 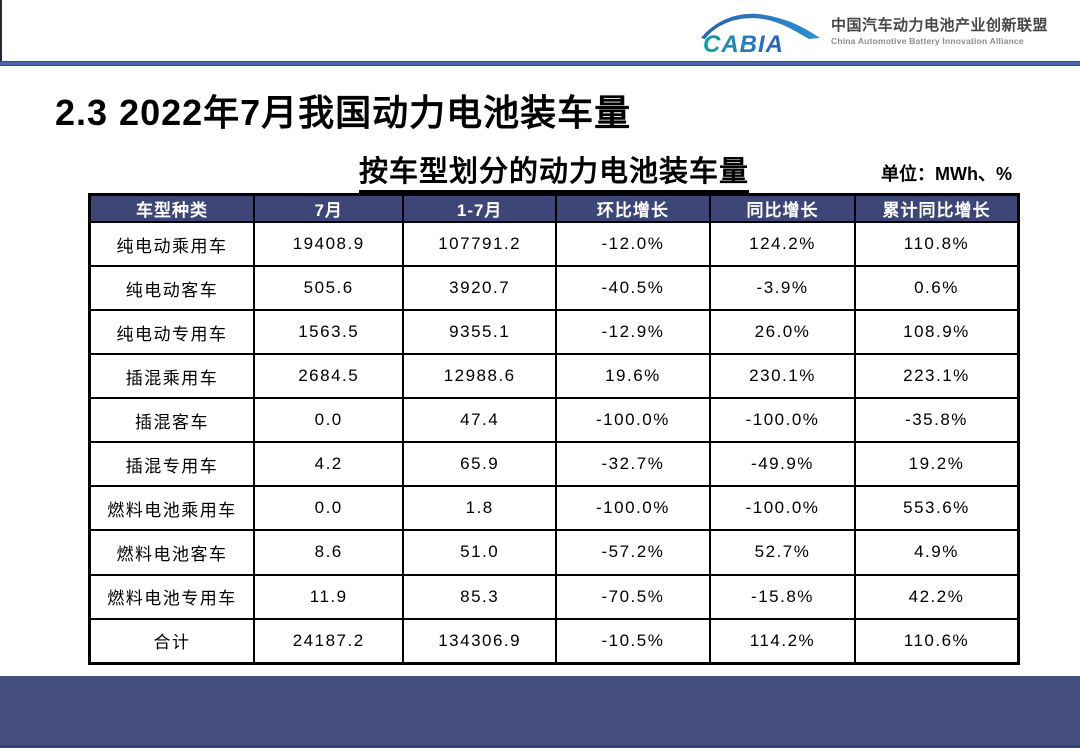 I want to click on table-cell: 134306.9, so click(x=479, y=641).